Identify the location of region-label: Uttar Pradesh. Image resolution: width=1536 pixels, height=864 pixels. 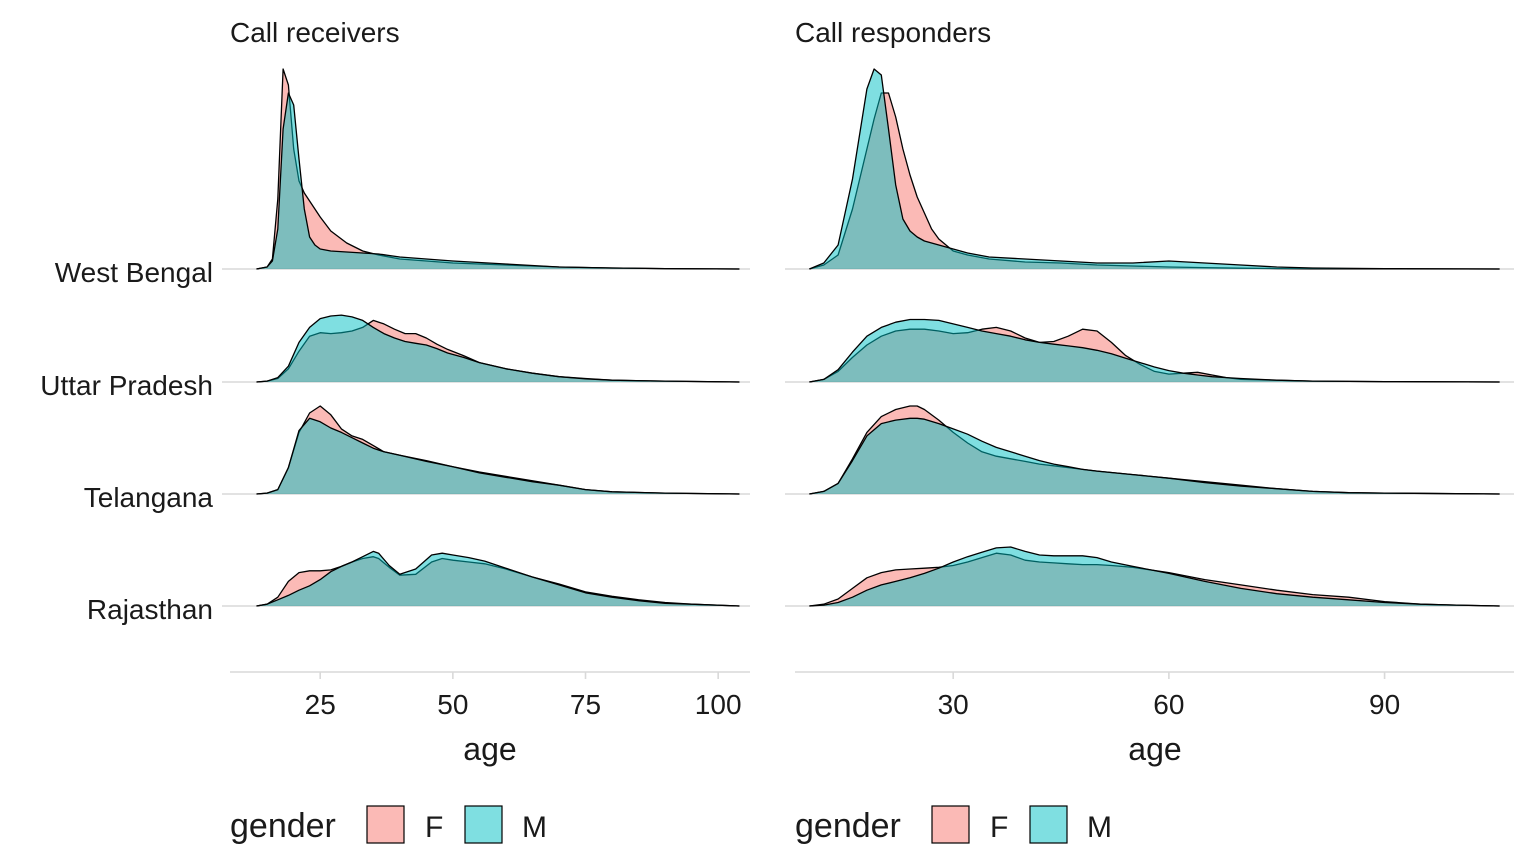
(126, 385).